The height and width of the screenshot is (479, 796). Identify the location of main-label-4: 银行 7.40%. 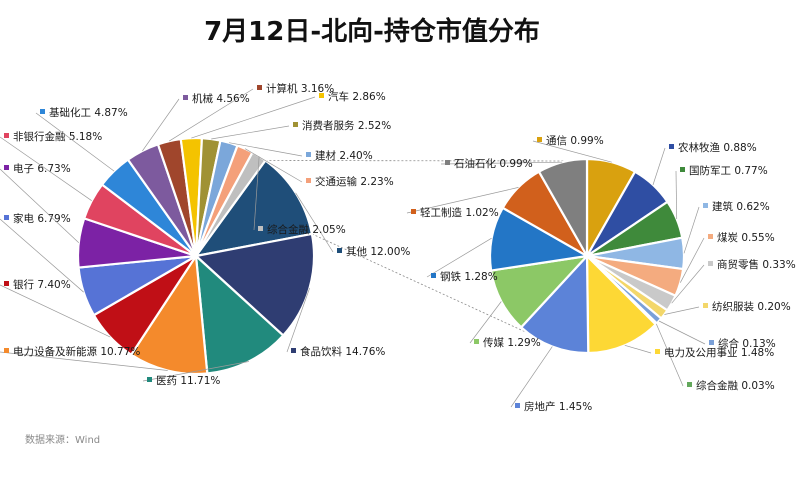
(55, 308).